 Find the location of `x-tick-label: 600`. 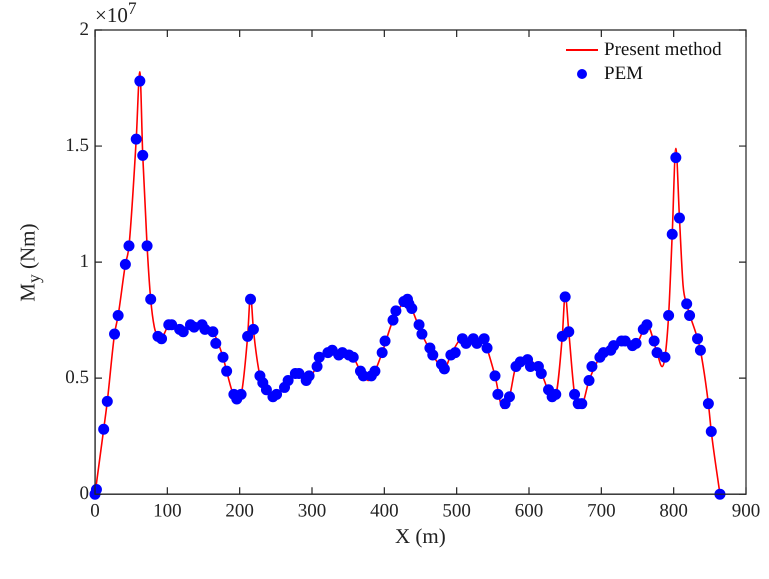

x-tick-label: 600 is located at coordinates (529, 511).